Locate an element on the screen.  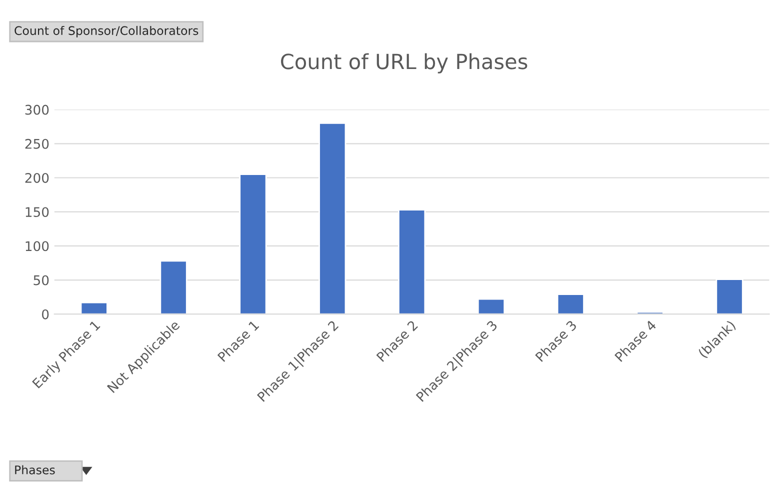
chart-title: Count of URL by Phases is located at coordinates (404, 63).